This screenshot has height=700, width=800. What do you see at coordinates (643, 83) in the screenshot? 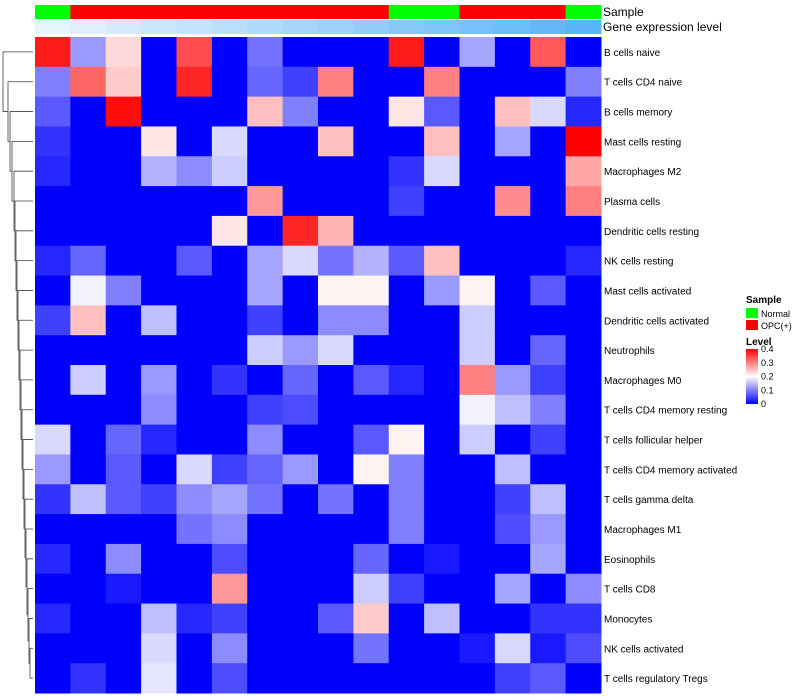
I see `row-label: T cells CD4 naive` at bounding box center [643, 83].